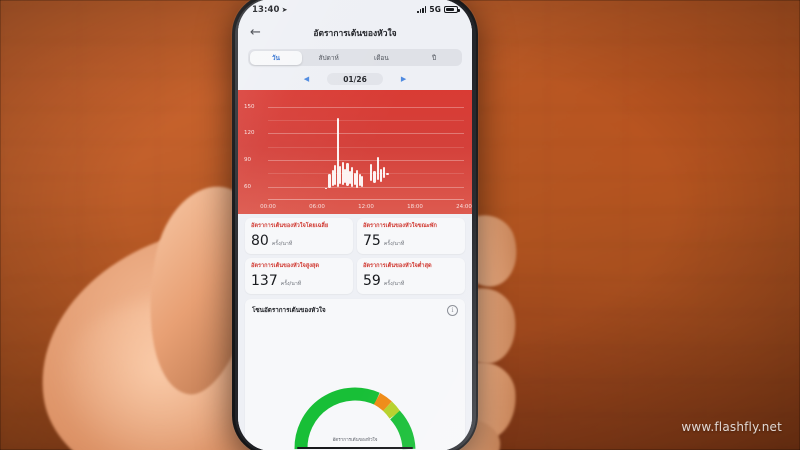 Image resolution: width=800 pixels, height=450 pixels. Describe the element at coordinates (290, 226) in the screenshot. I see `stat-title: อัตราการเต้นของหัวใจโดยเฉลี่ย` at that location.